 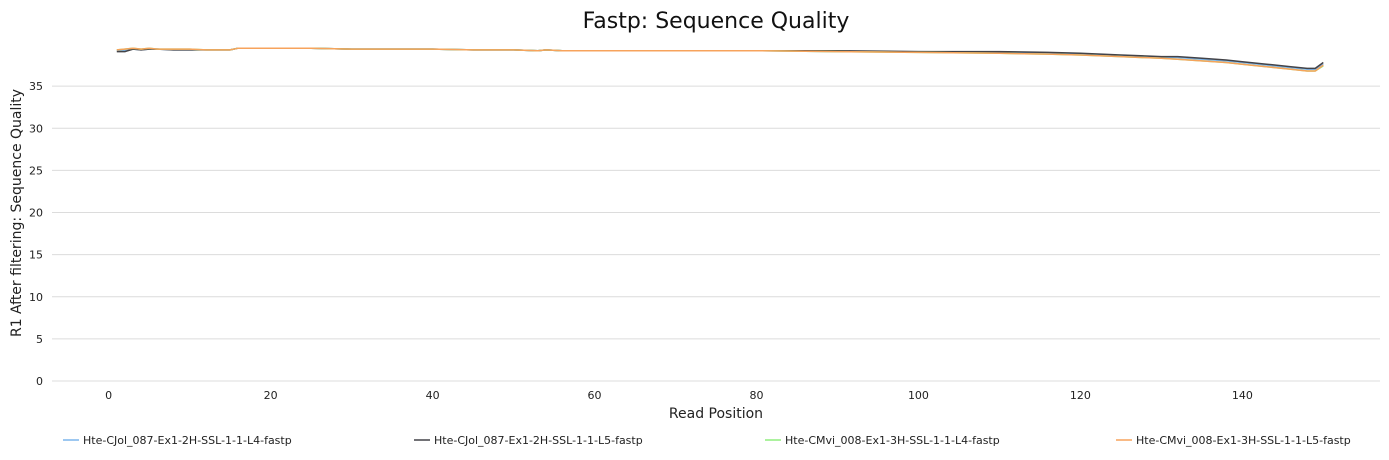 What do you see at coordinates (756, 395) in the screenshot?
I see `x-tick-label: 80` at bounding box center [756, 395].